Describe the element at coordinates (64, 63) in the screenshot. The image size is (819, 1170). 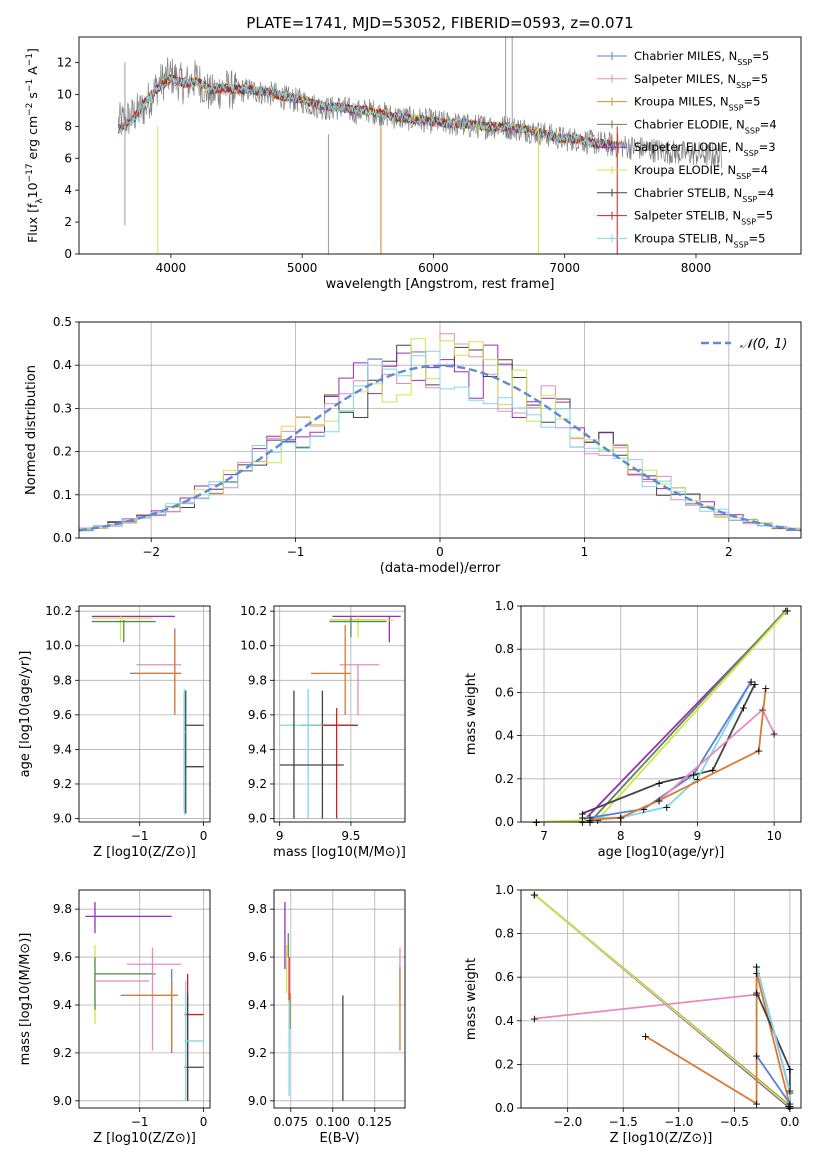
I see `y-tick-label: 12` at that location.